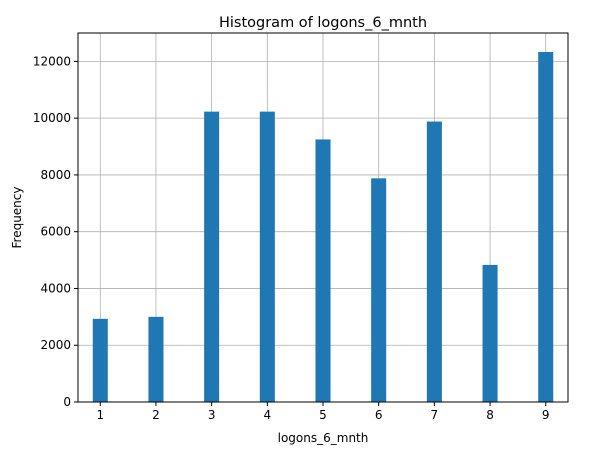 The height and width of the screenshot is (455, 589). What do you see at coordinates (323, 23) in the screenshot?
I see `chart-title: Histogram of logons_6_mnth` at bounding box center [323, 23].